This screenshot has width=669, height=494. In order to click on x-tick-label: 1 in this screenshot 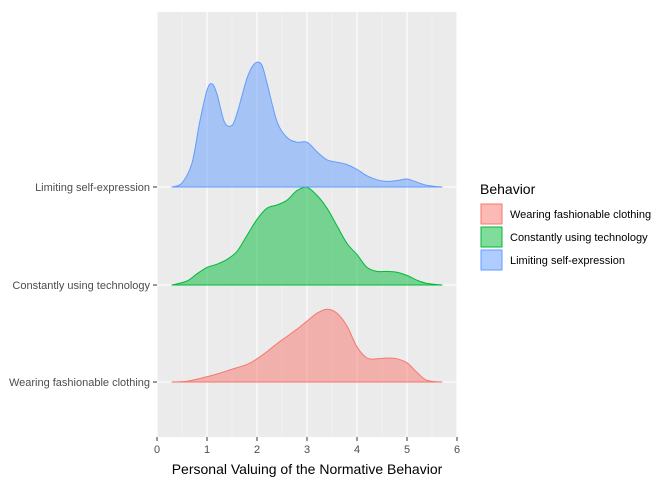, I will do `click(207, 450)`.